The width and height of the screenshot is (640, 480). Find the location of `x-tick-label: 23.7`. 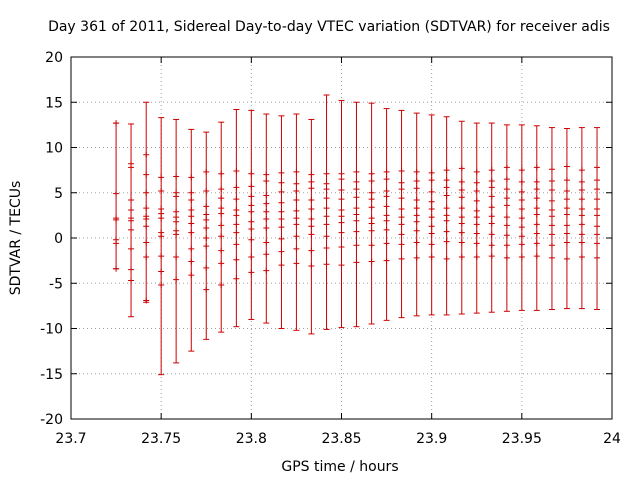

x-tick-label: 23.7 is located at coordinates (70, 439).